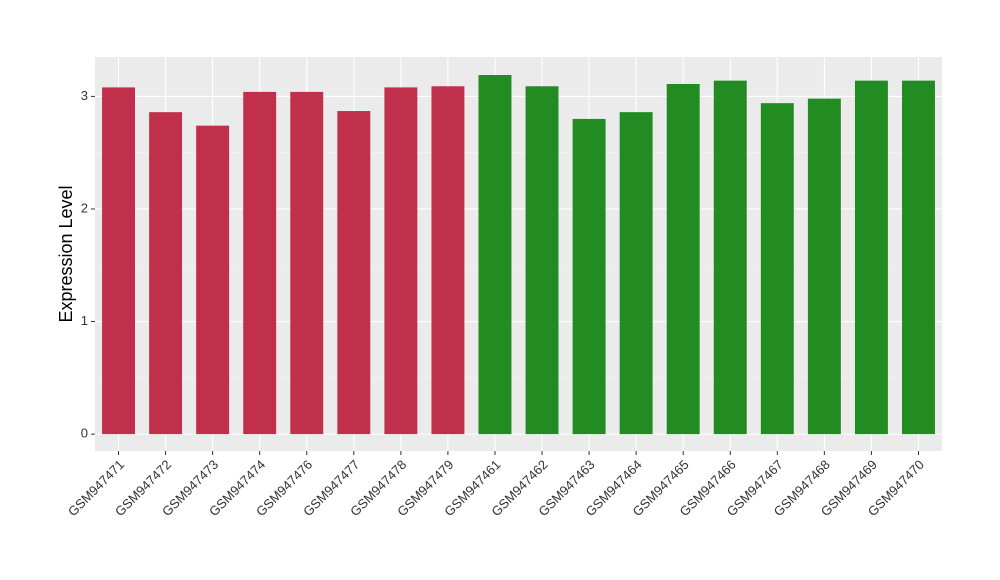 This screenshot has width=1000, height=580. What do you see at coordinates (84, 433) in the screenshot?
I see `y-tick-label: 0` at bounding box center [84, 433].